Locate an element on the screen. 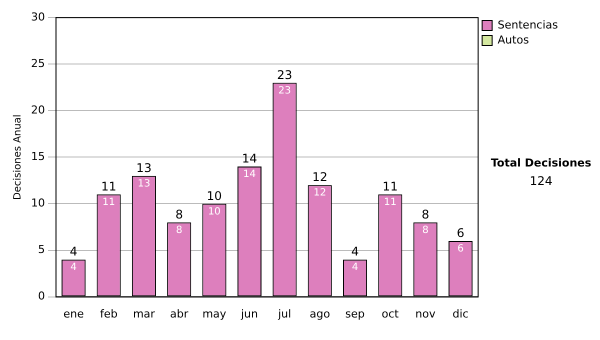 The height and width of the screenshot is (340, 600). data-label: 6 is located at coordinates (460, 249).